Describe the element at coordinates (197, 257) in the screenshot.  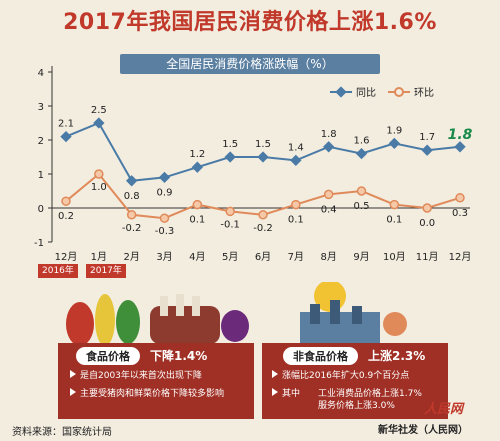
I see `x-tick-label: 4月` at that location.